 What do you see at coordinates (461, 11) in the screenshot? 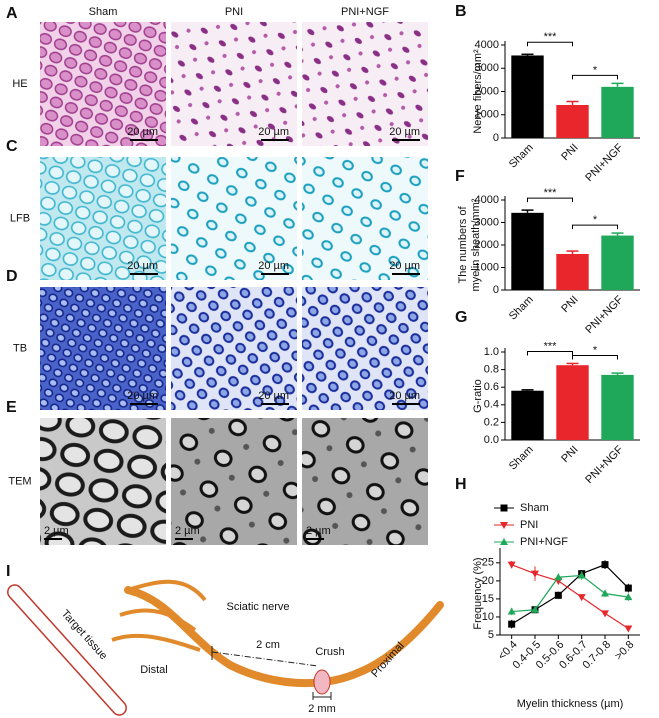
I see `panel-letter: B` at bounding box center [461, 11].